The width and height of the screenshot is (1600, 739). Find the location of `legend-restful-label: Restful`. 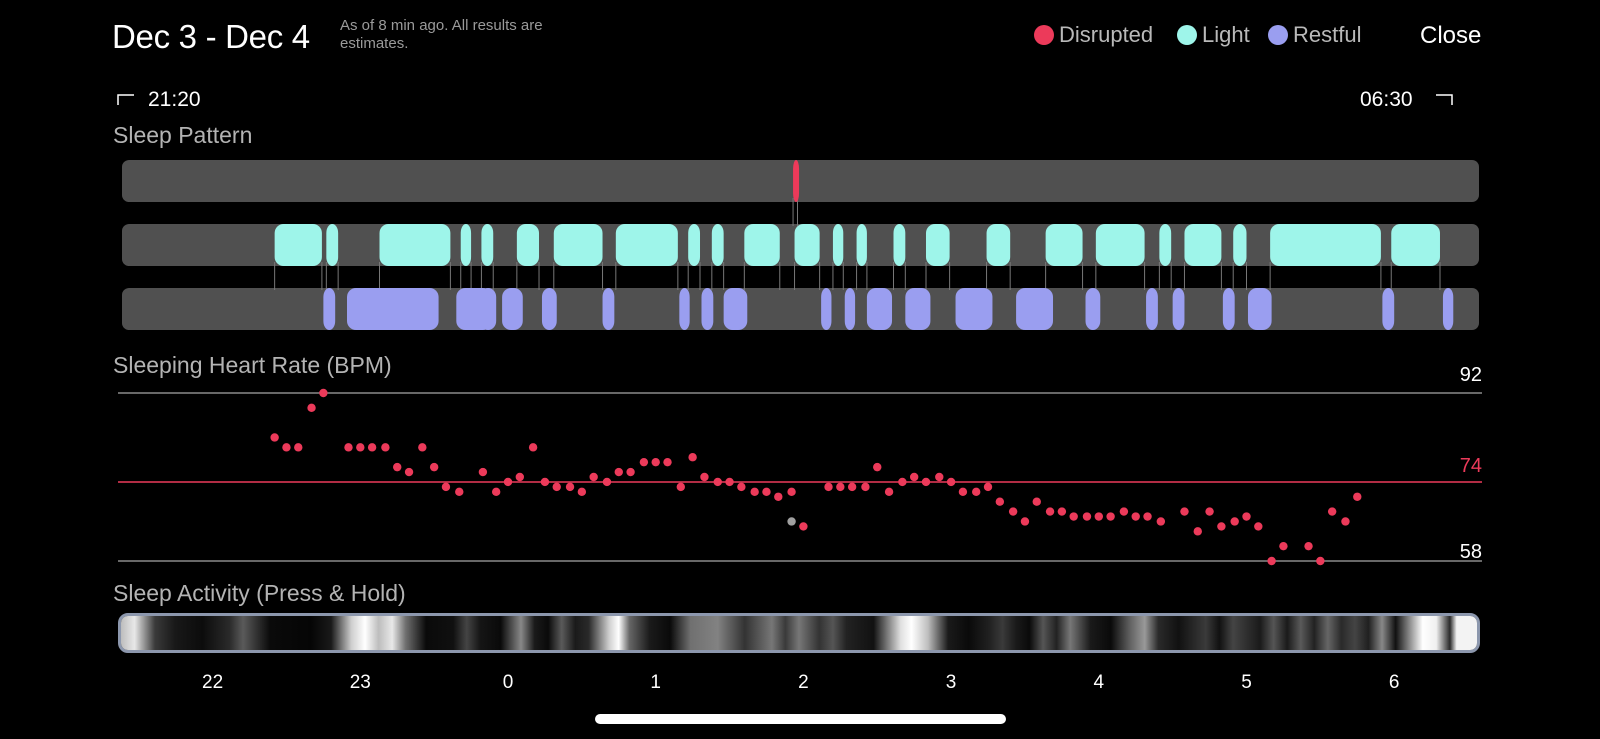

legend-restful-label: Restful is located at coordinates (1327, 34).